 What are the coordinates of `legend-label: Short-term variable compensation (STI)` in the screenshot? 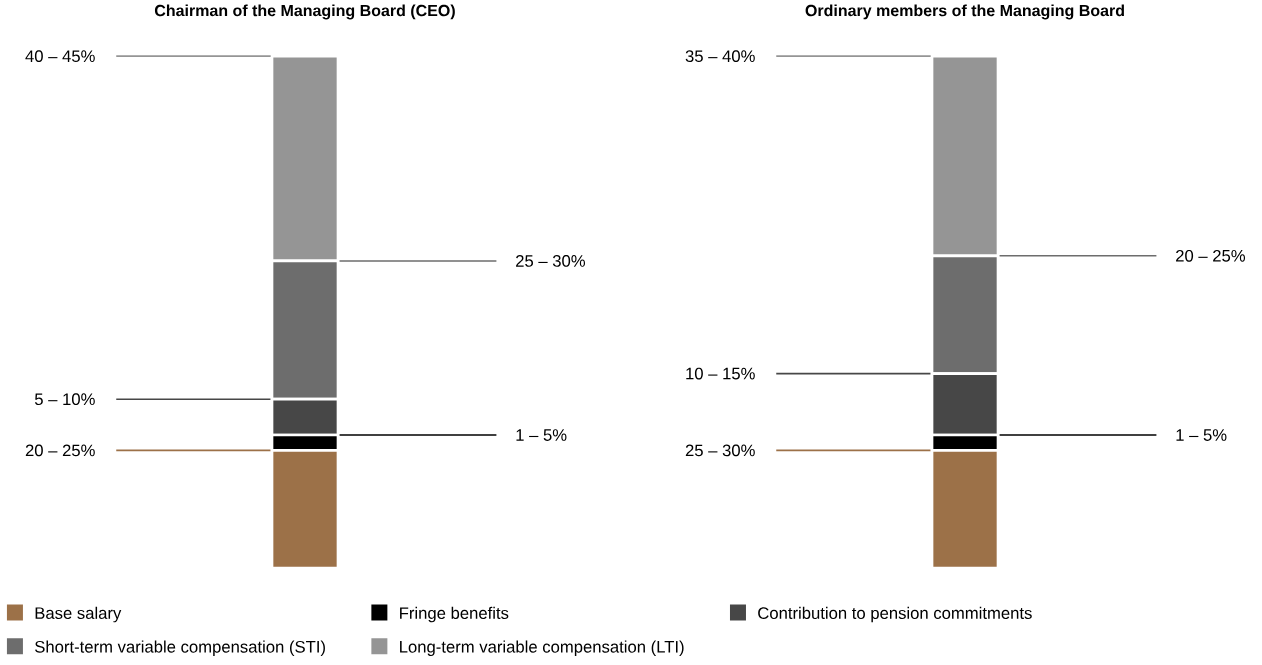 It's located at (180, 648).